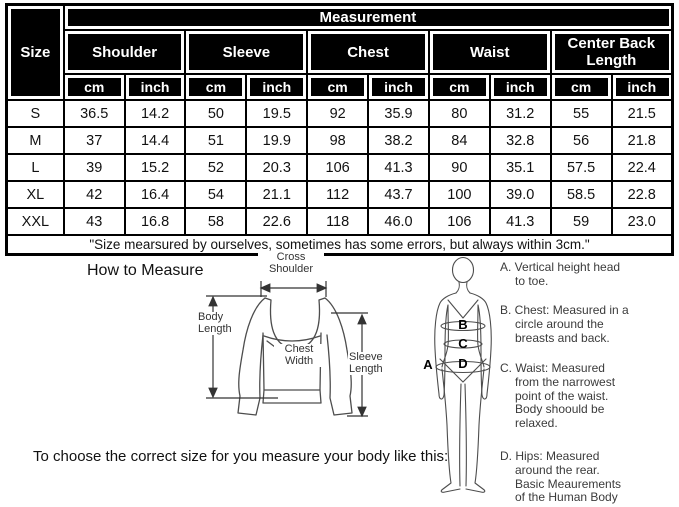 The height and width of the screenshot is (507, 679). I want to click on value-cell: 112, so click(338, 195).